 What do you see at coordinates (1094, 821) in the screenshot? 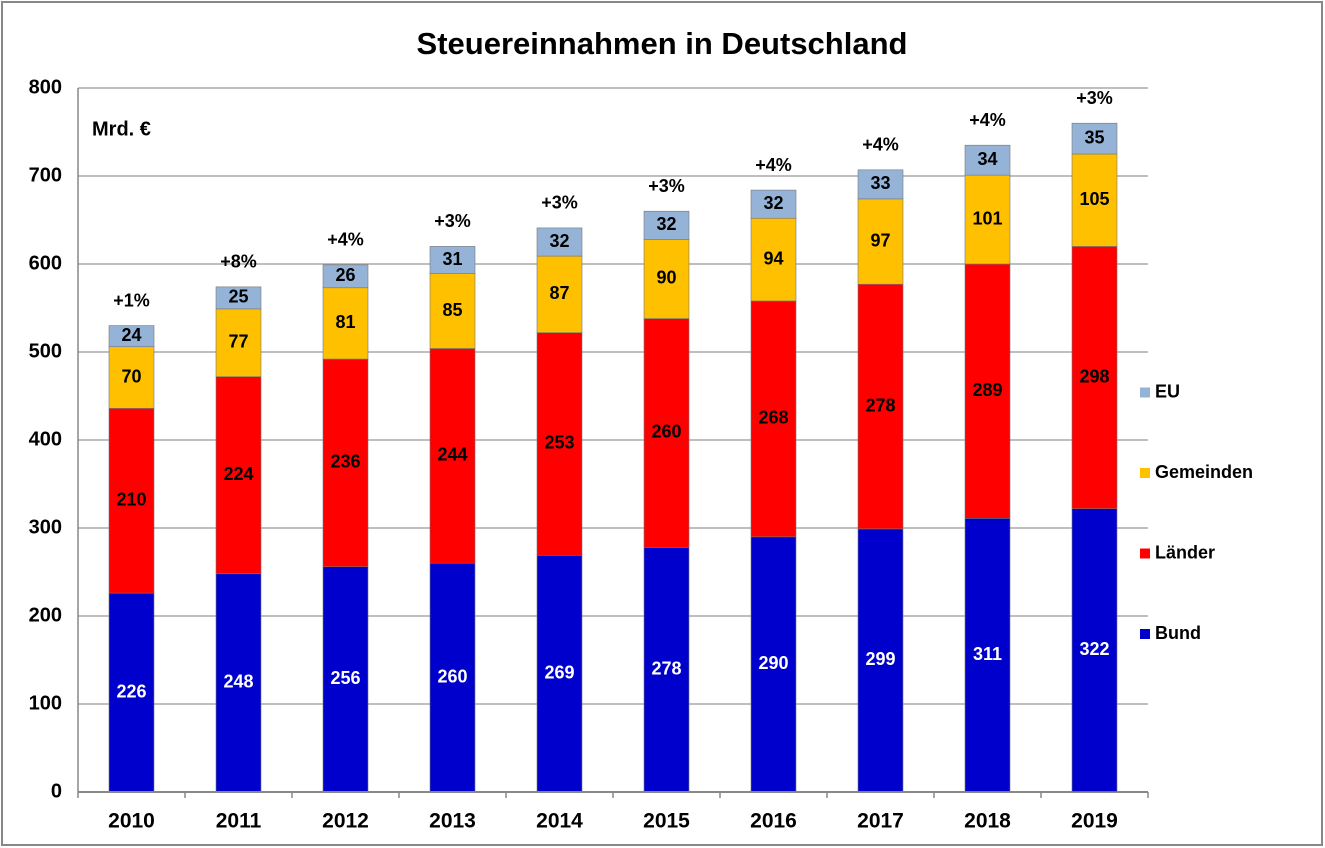
I see `x-tick-label: 2019` at bounding box center [1094, 821].